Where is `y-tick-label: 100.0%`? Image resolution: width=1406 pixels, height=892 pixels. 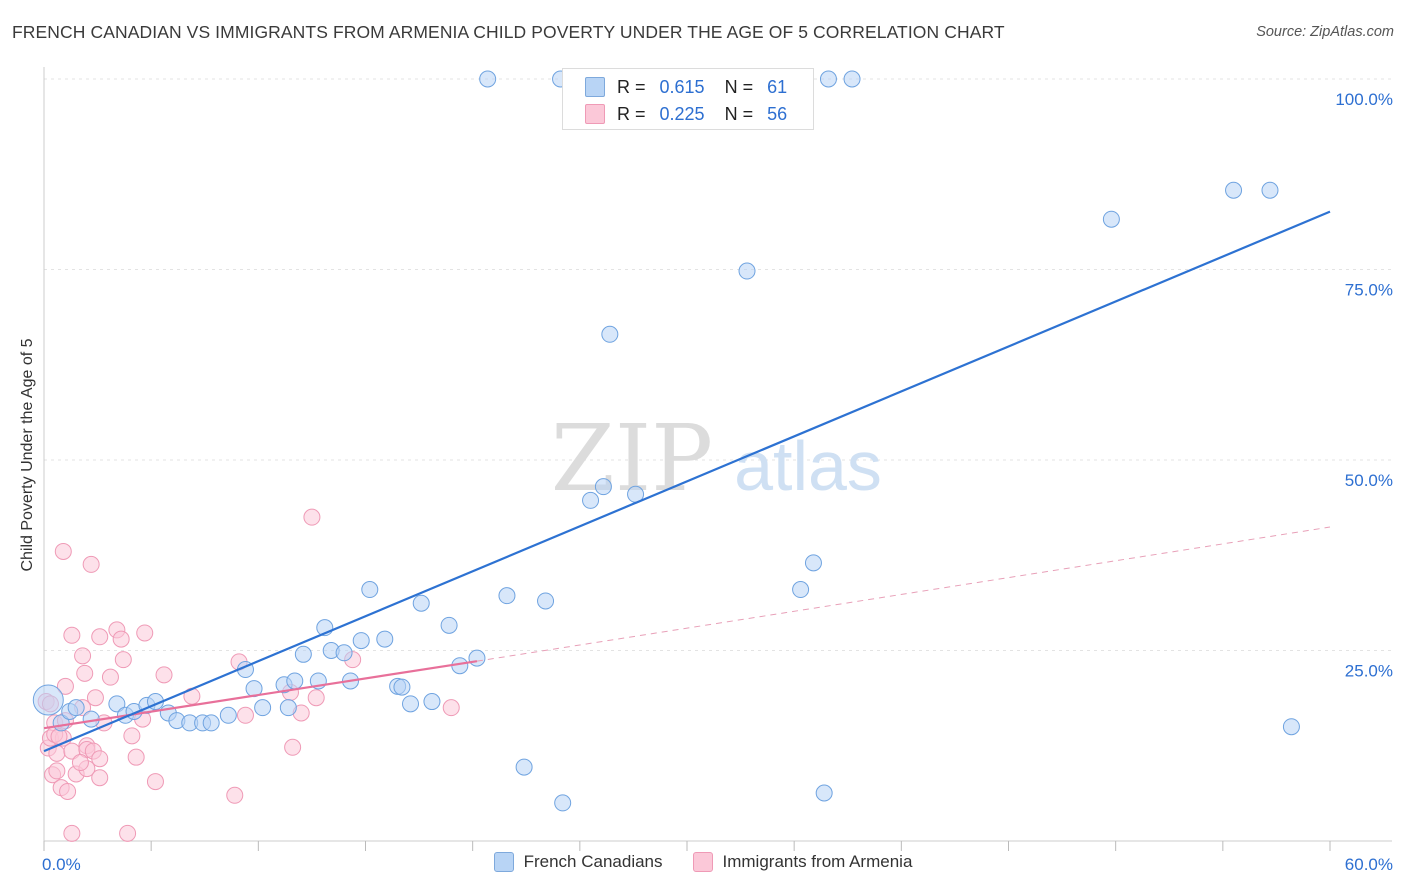
y-tick-label: 100.0% is located at coordinates (1364, 99).